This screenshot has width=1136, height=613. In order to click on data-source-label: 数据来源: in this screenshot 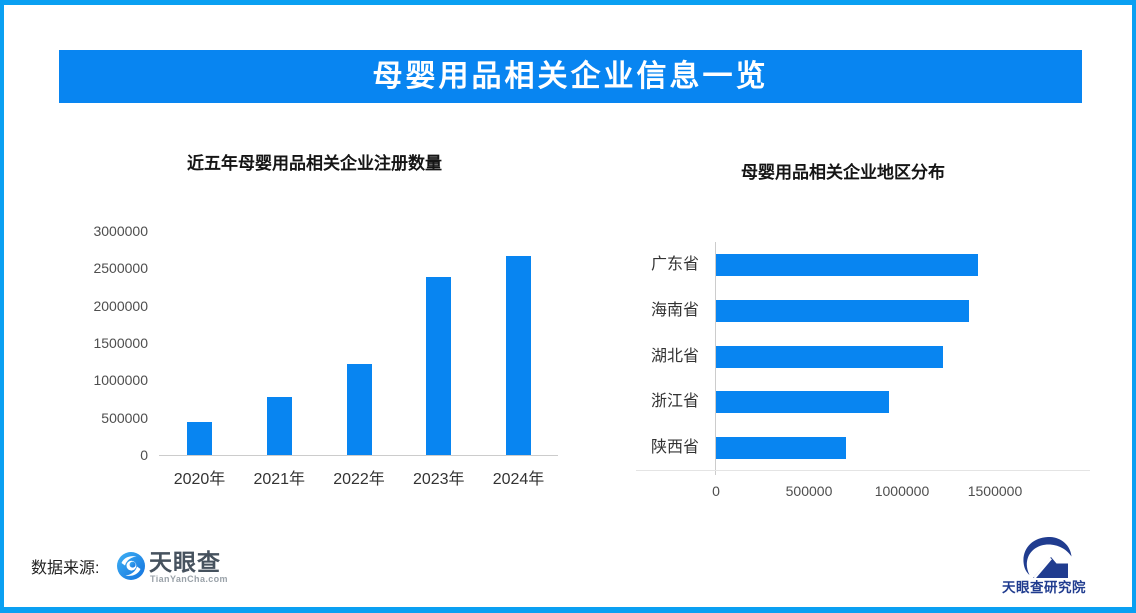, I will do `click(65, 568)`.